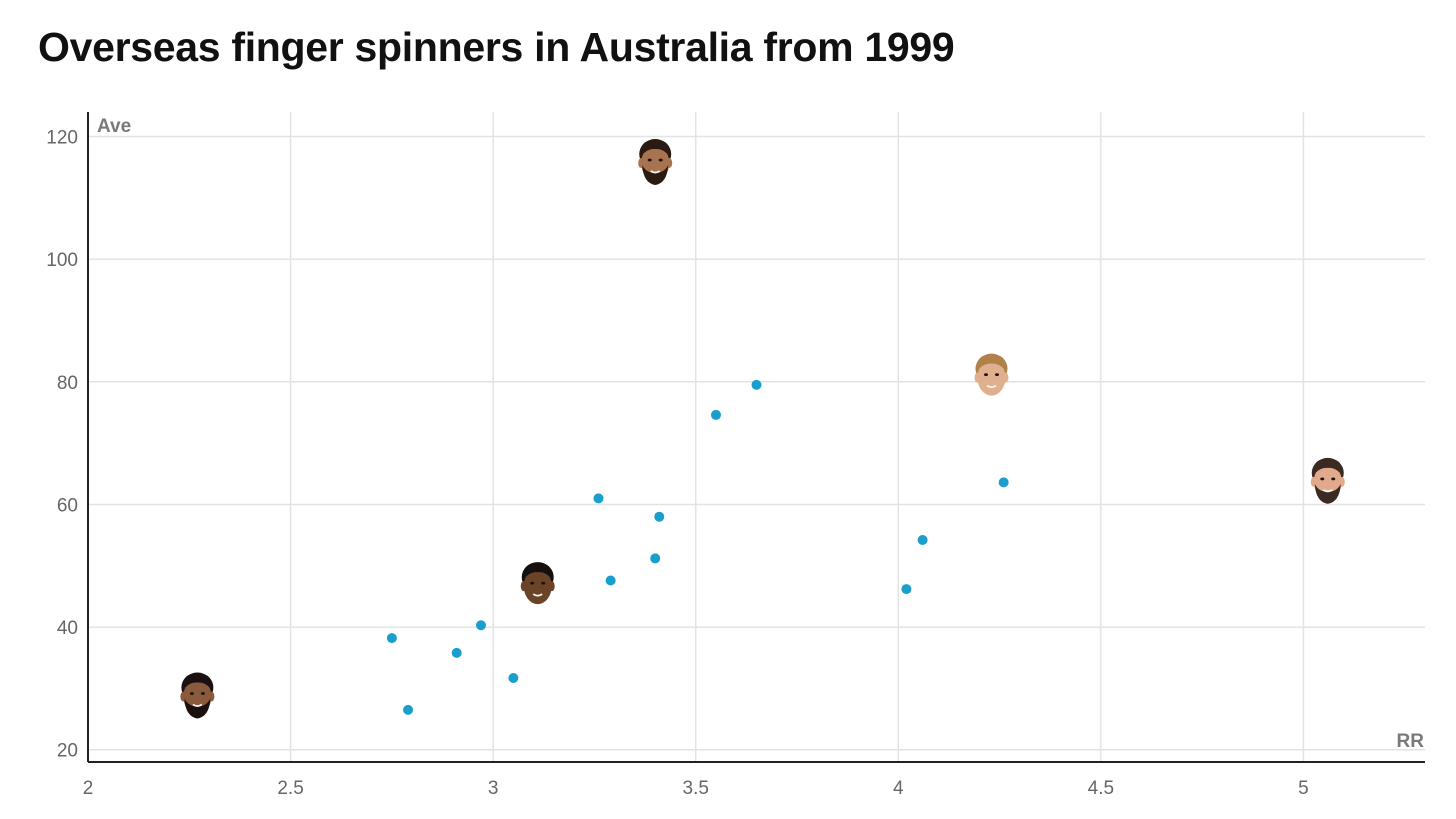  What do you see at coordinates (898, 788) in the screenshot?
I see `x-tick-label: 4` at bounding box center [898, 788].